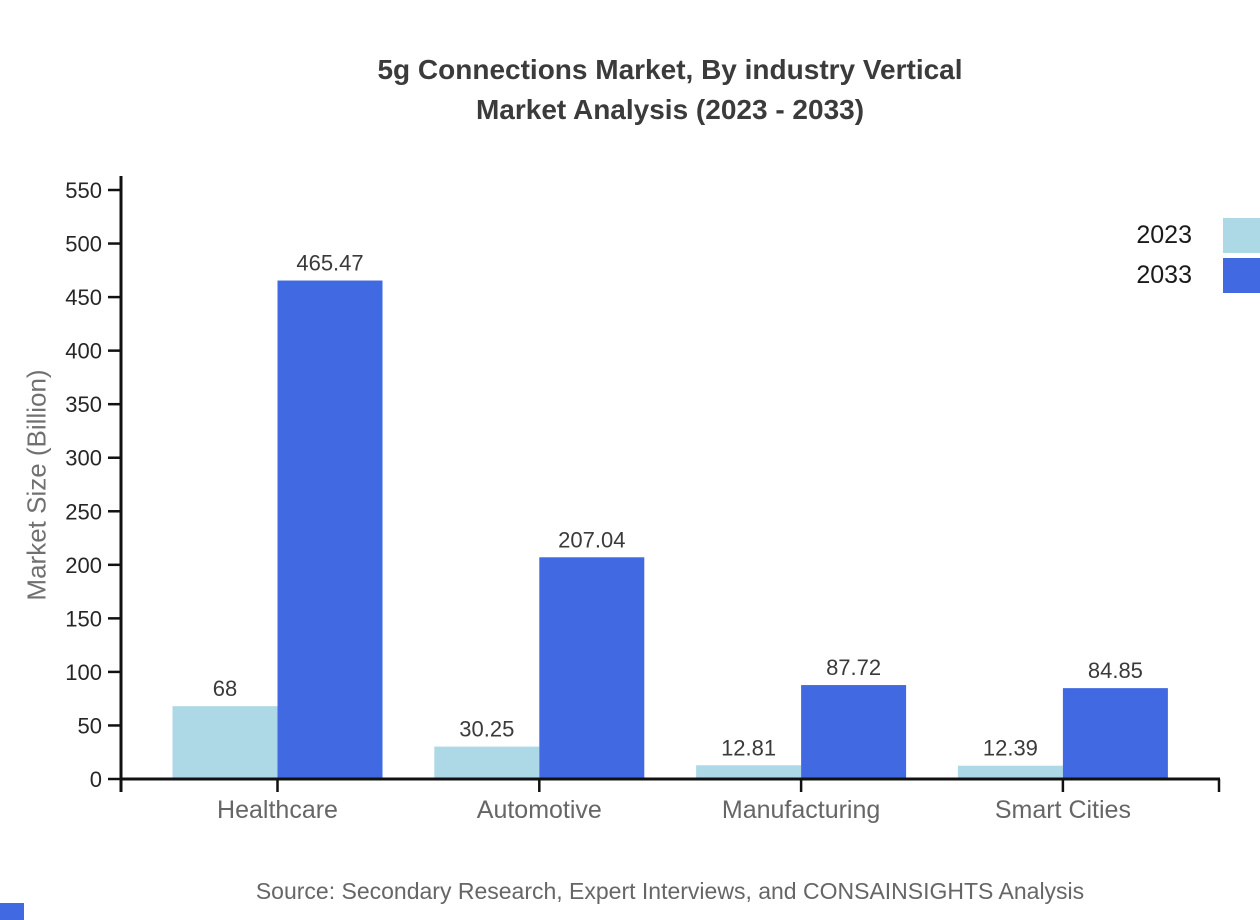  I want to click on value-label-2033-smart-cities: 84.85, so click(1115, 670).